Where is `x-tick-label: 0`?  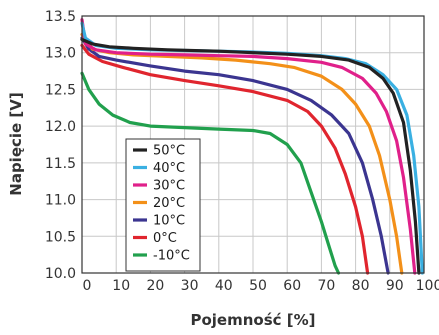 x-tick-label: 0 is located at coordinates (87, 286).